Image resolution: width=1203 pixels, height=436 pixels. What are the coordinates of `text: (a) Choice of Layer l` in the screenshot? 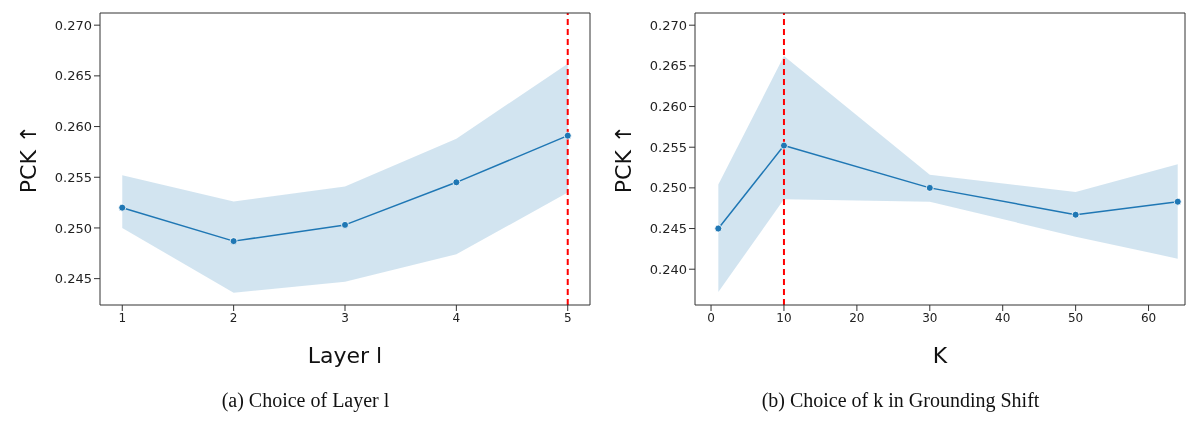 It's located at (305, 400).